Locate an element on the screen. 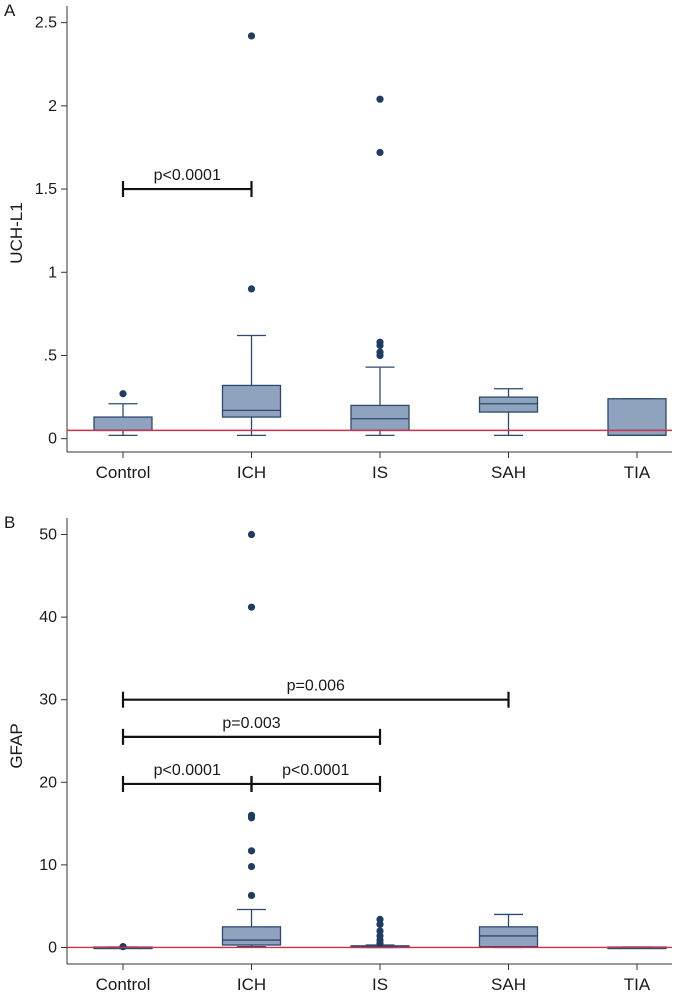 This screenshot has height=992, width=675. panel-b-significance-2: p<0.0001 is located at coordinates (187, 777).